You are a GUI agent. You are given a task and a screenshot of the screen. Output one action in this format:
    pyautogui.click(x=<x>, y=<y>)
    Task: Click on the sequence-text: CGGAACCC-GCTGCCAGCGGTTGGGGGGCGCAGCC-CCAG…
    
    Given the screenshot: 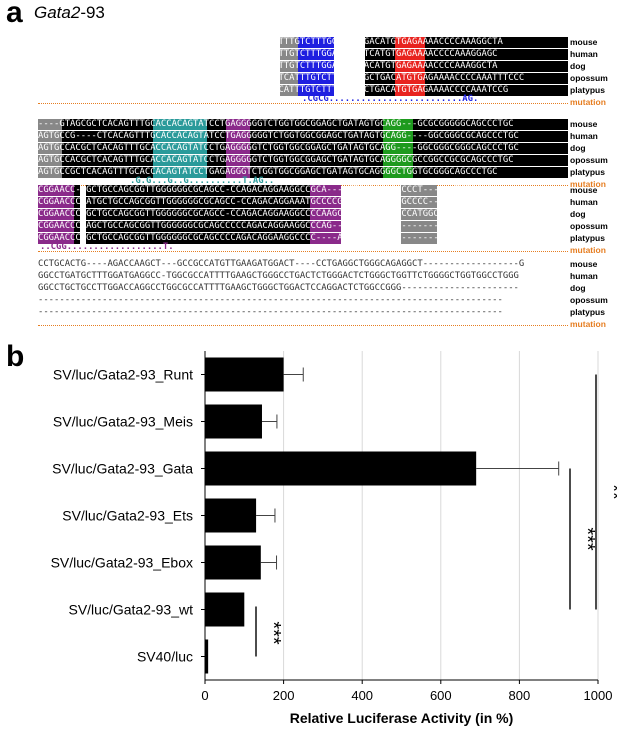 What is the action you would take?
    pyautogui.click(x=262, y=214)
    